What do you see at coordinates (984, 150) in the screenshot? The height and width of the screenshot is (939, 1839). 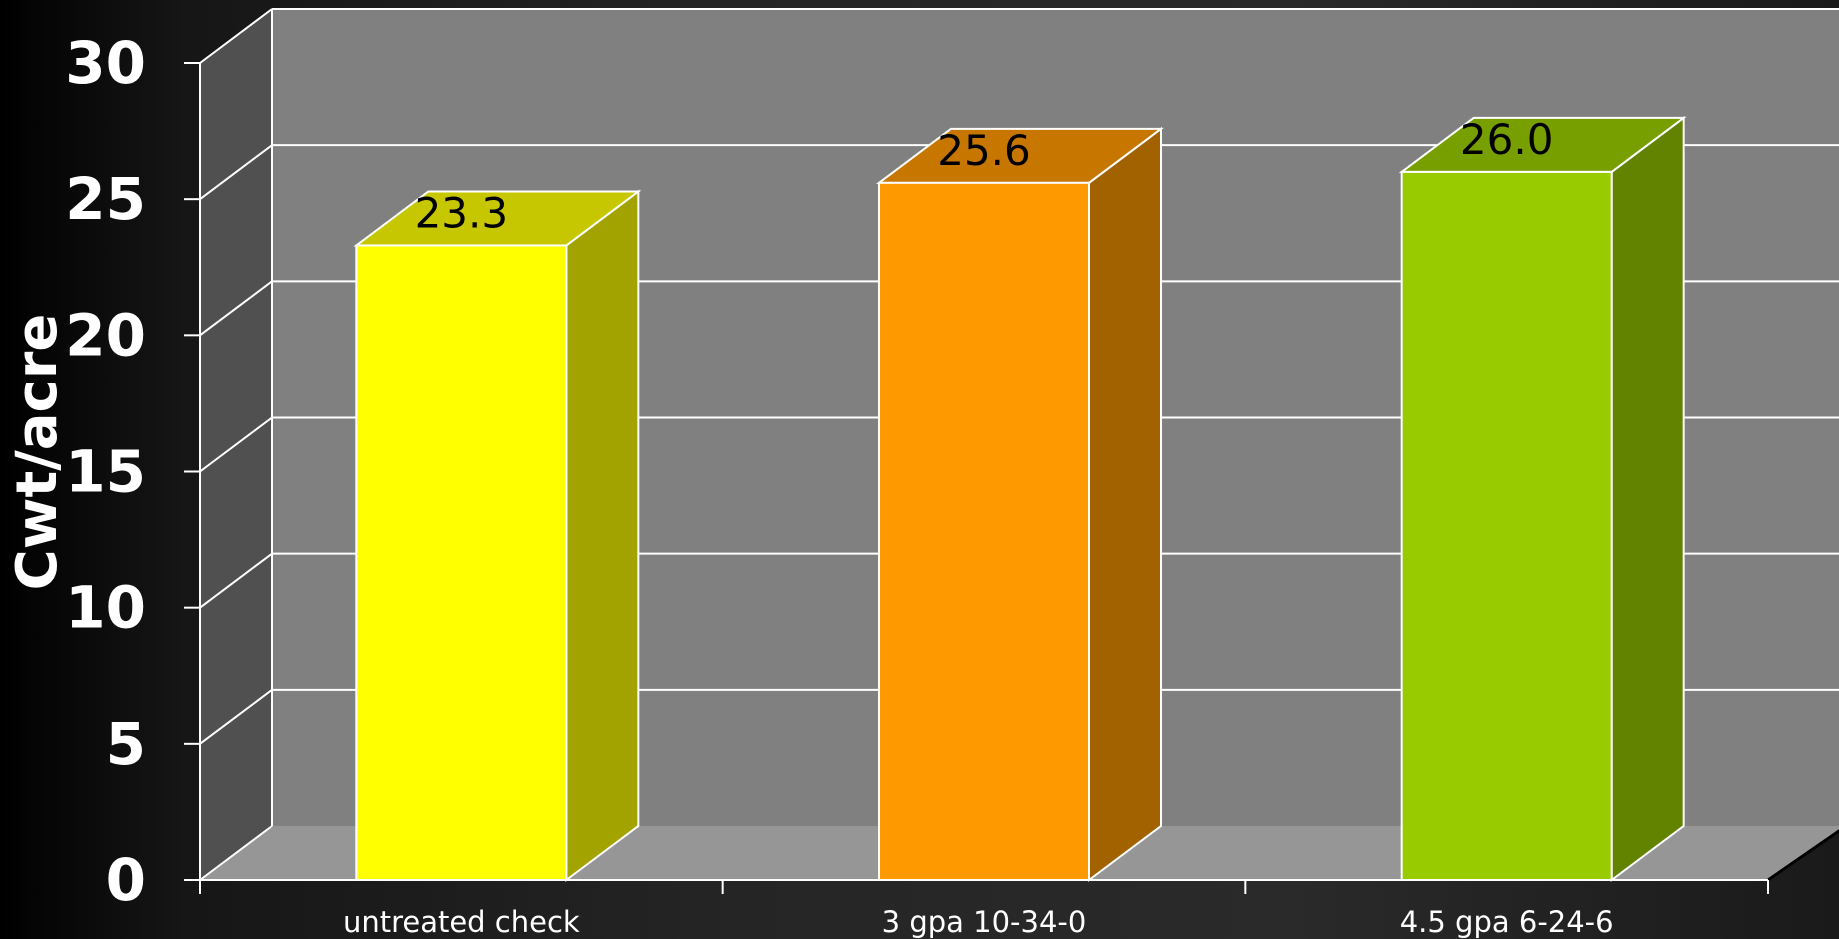 I see `data-label: 25.6` at bounding box center [984, 150].